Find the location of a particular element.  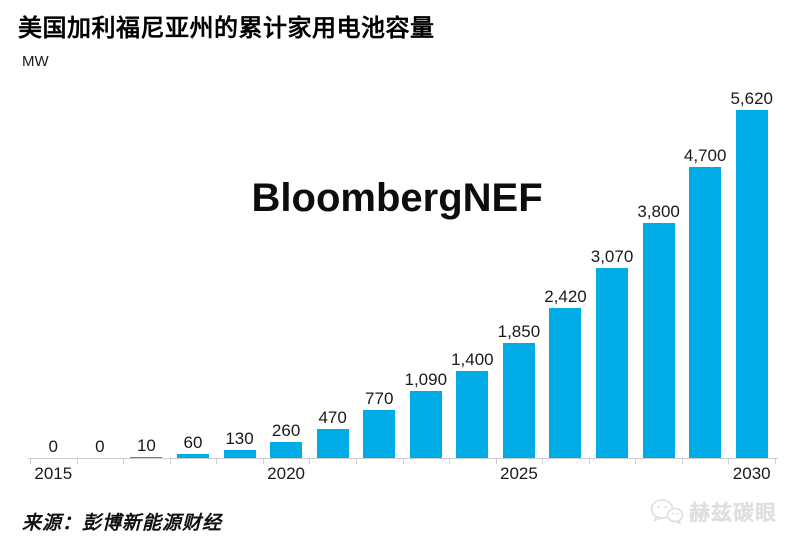

bar-slot-2017: 10 is located at coordinates (146, 447).